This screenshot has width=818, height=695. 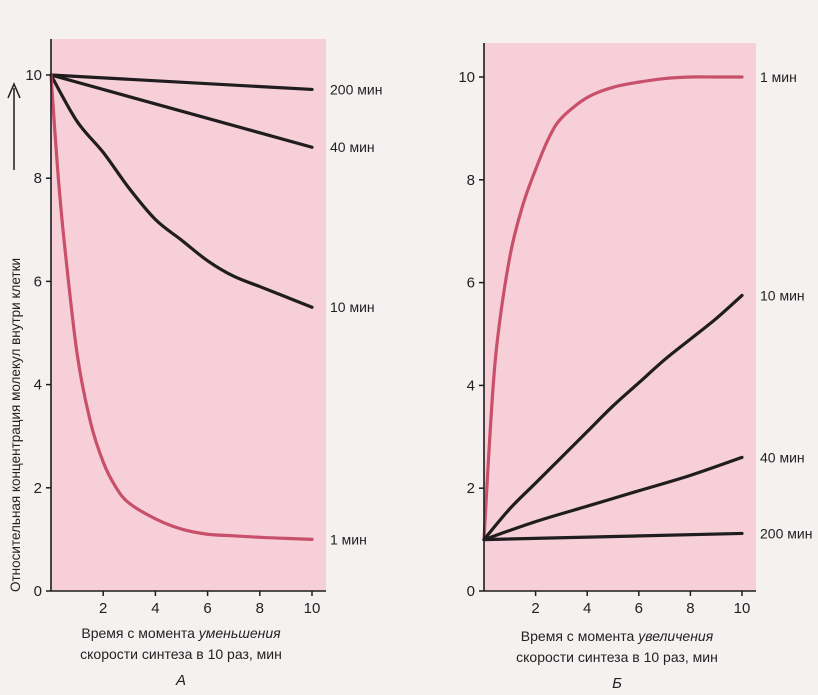 I want to click on up-arrow-head-icon, so click(x=14, y=90).